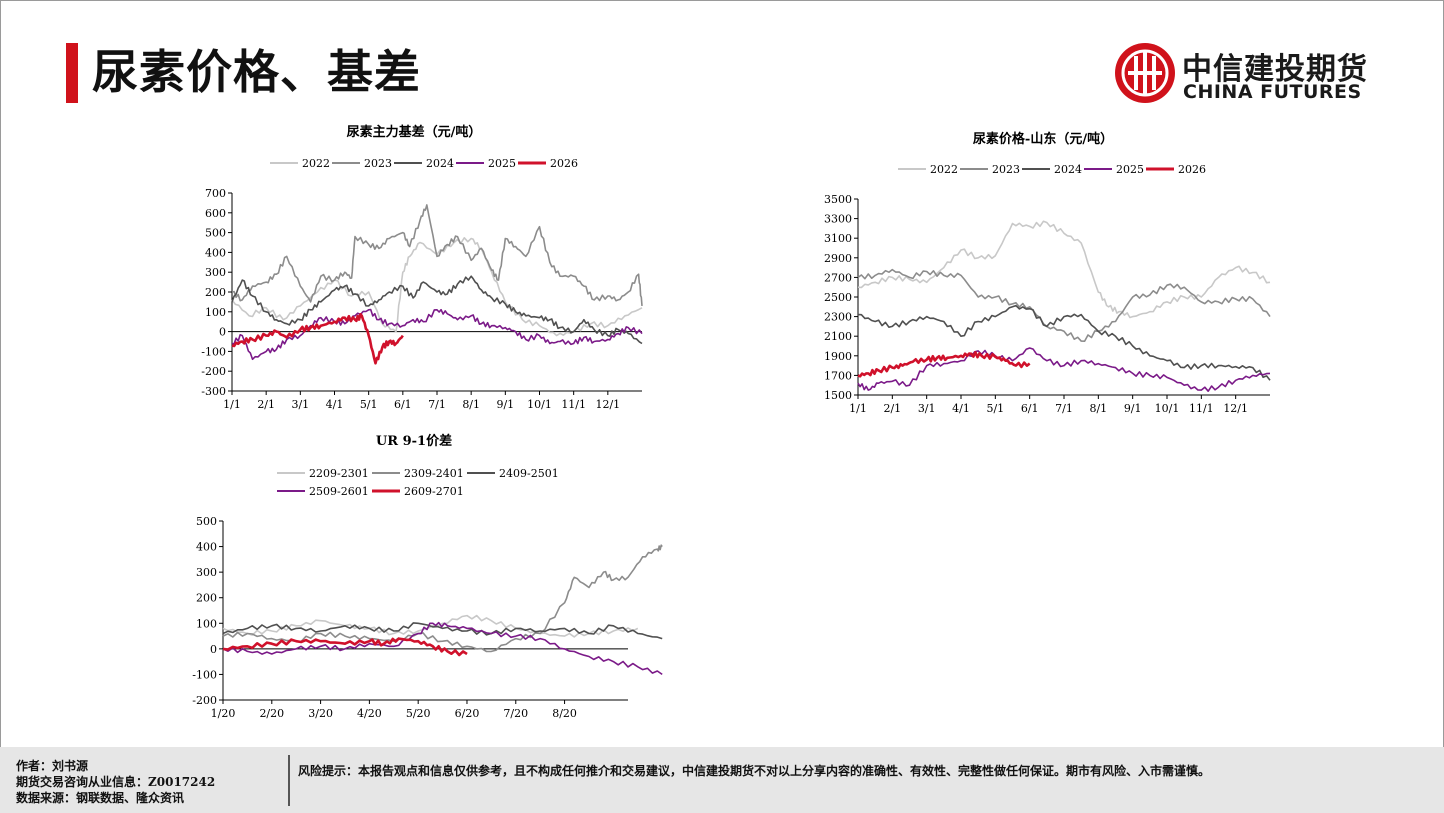  I want to click on y-tick-label: 2100, so click(838, 336).